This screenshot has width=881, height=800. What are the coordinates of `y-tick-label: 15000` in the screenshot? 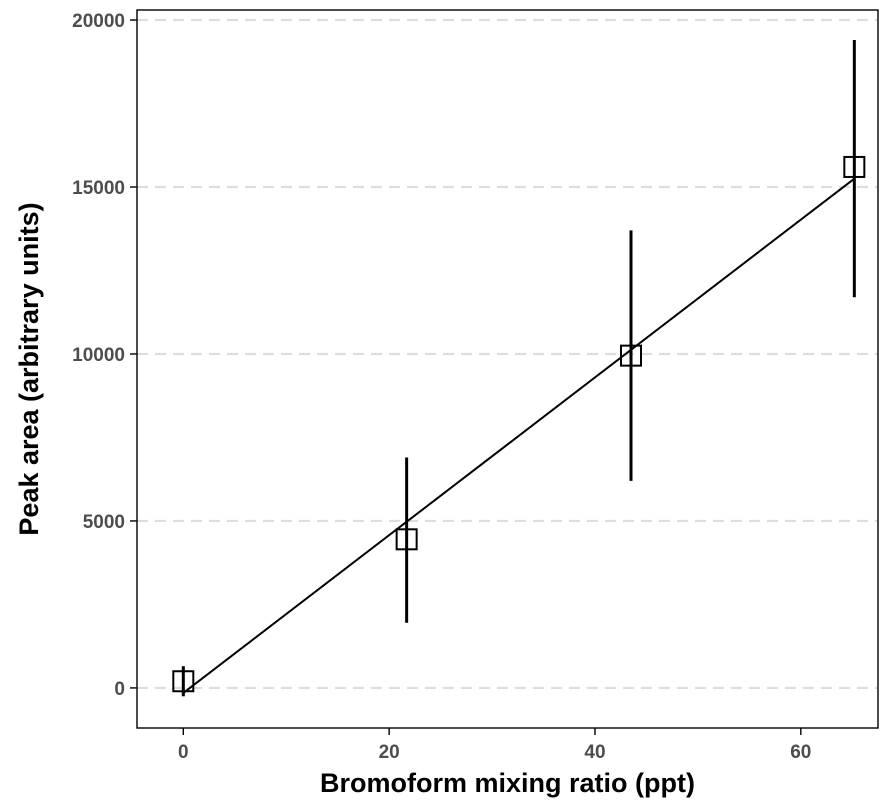 It's located at (98, 188).